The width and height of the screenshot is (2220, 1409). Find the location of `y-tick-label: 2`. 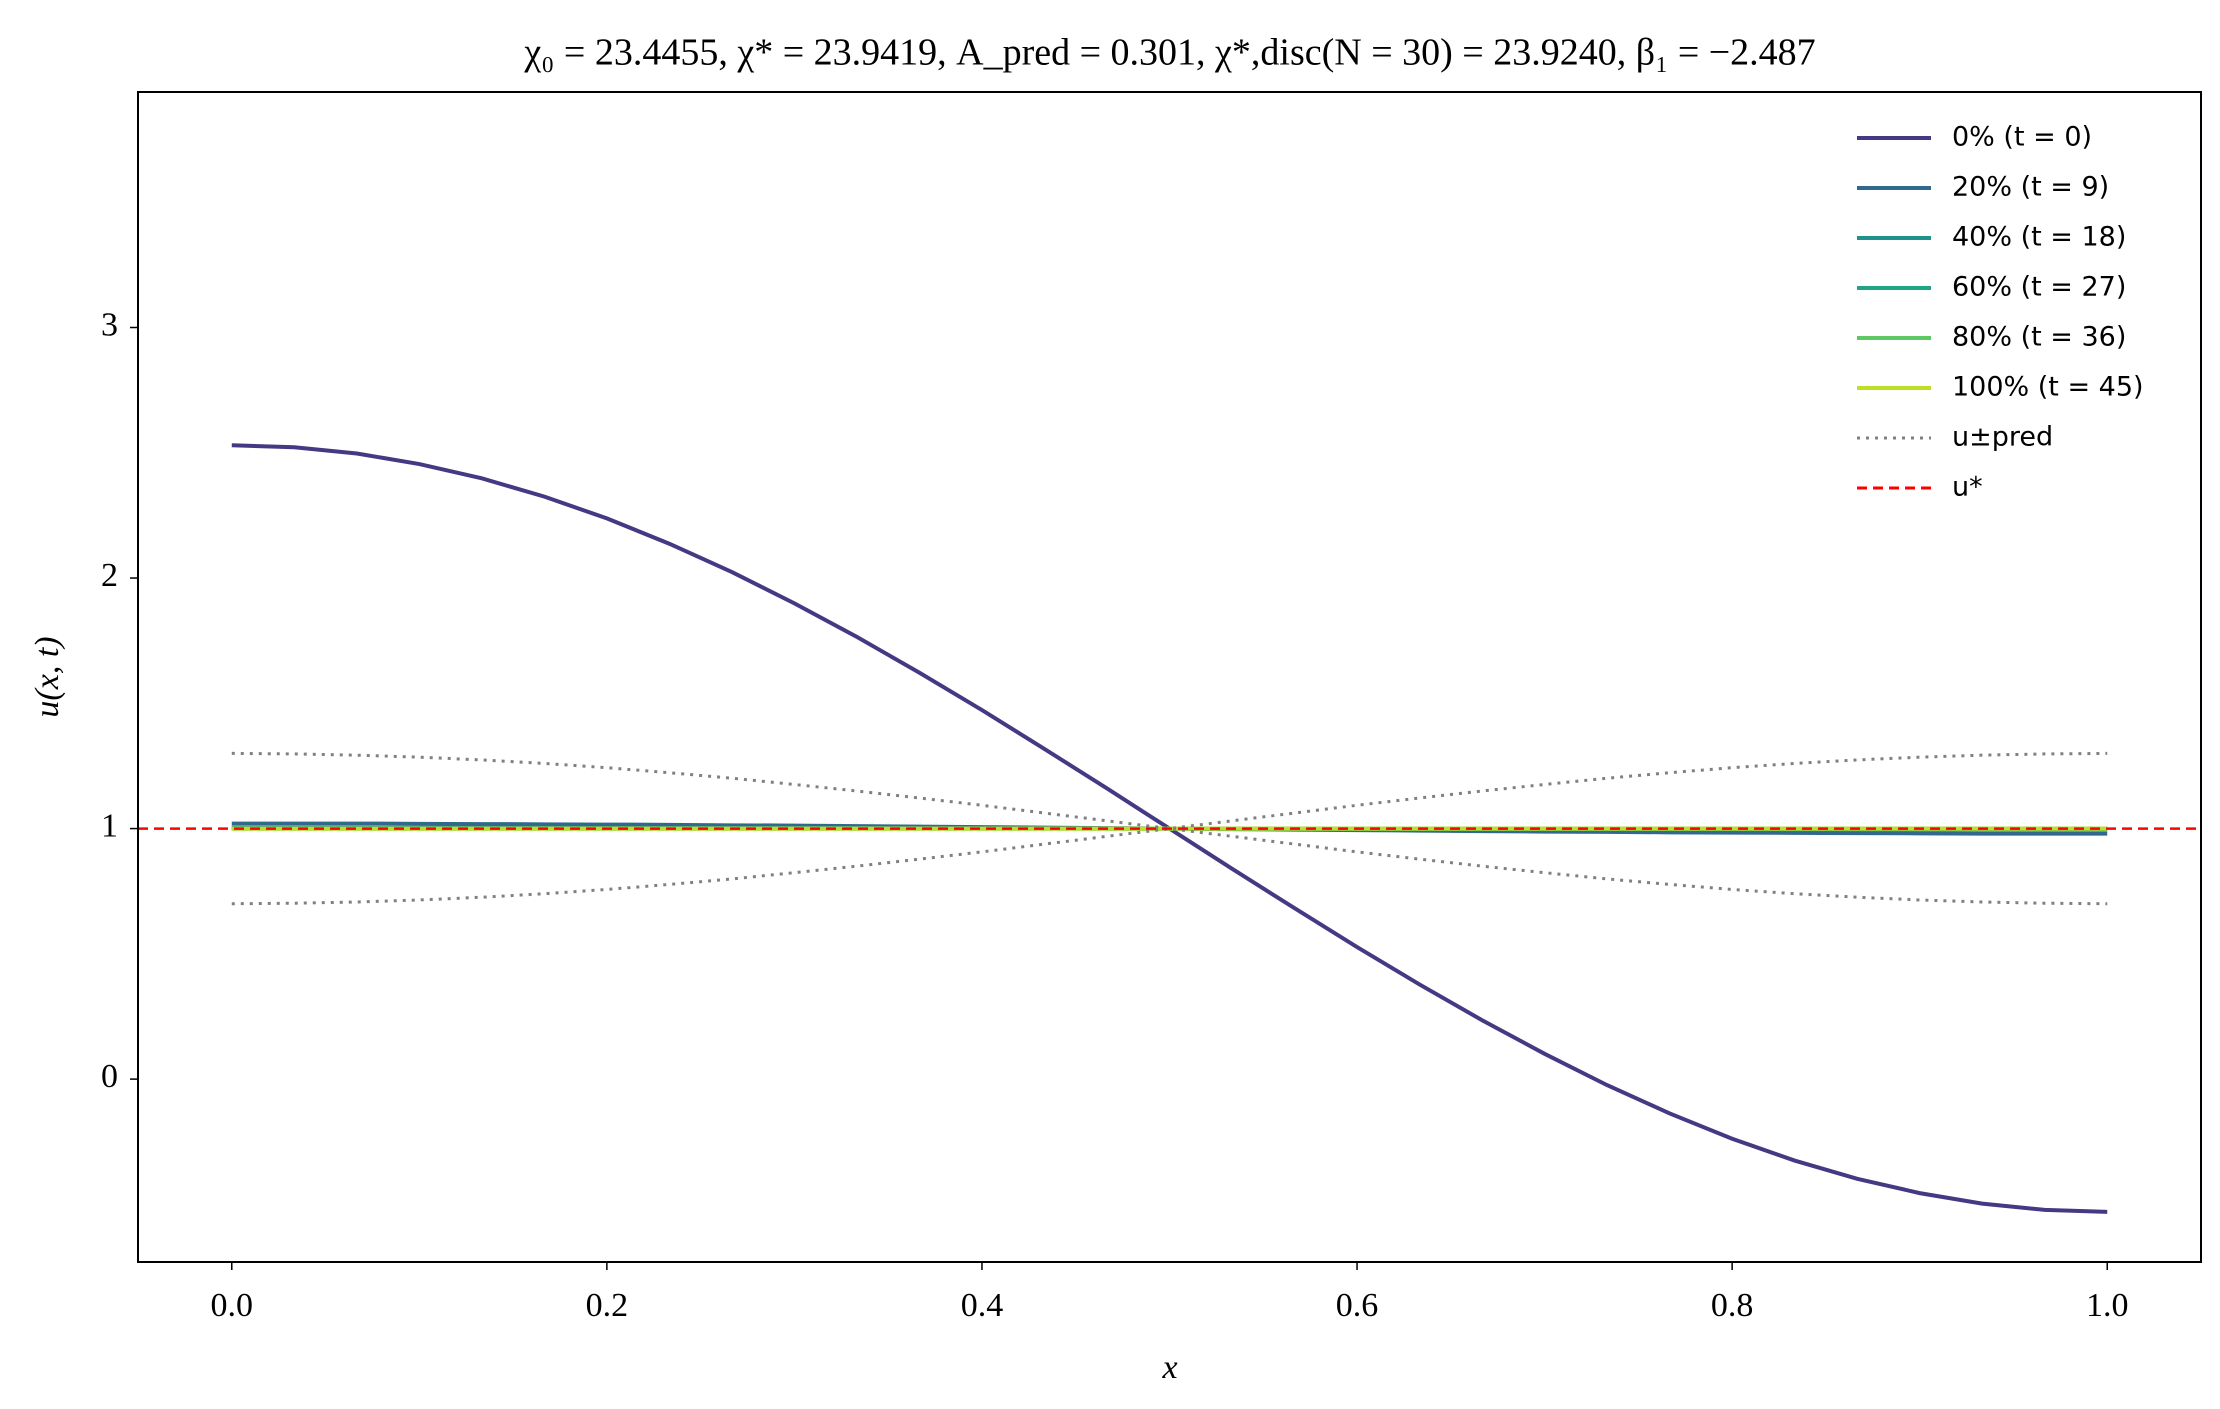

y-tick-label: 2 is located at coordinates (109, 575).